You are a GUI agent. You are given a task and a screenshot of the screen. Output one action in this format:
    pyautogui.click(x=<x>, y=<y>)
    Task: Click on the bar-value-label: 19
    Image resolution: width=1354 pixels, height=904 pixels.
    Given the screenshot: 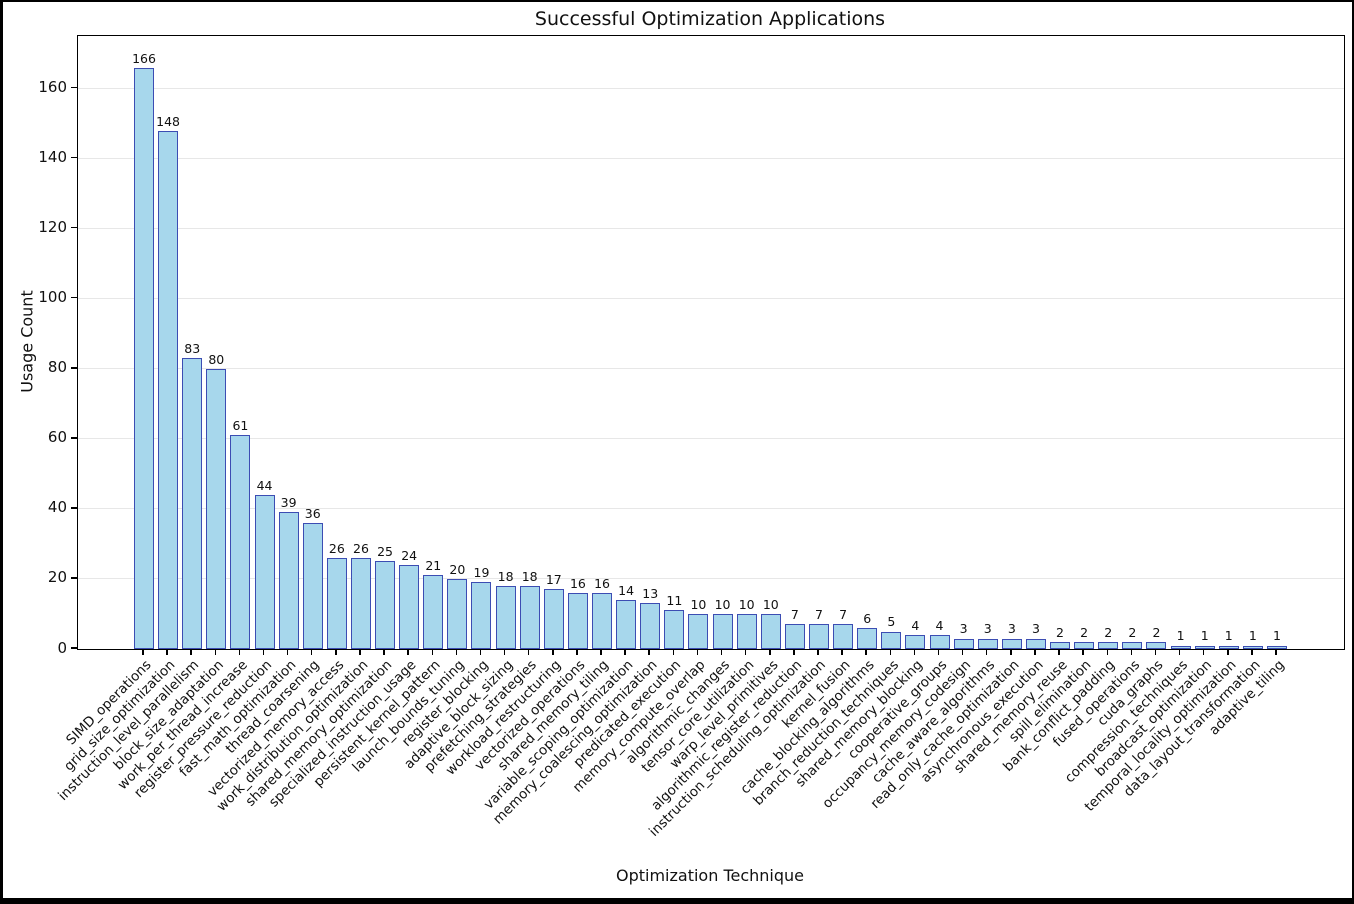 What is the action you would take?
    pyautogui.click(x=481, y=573)
    